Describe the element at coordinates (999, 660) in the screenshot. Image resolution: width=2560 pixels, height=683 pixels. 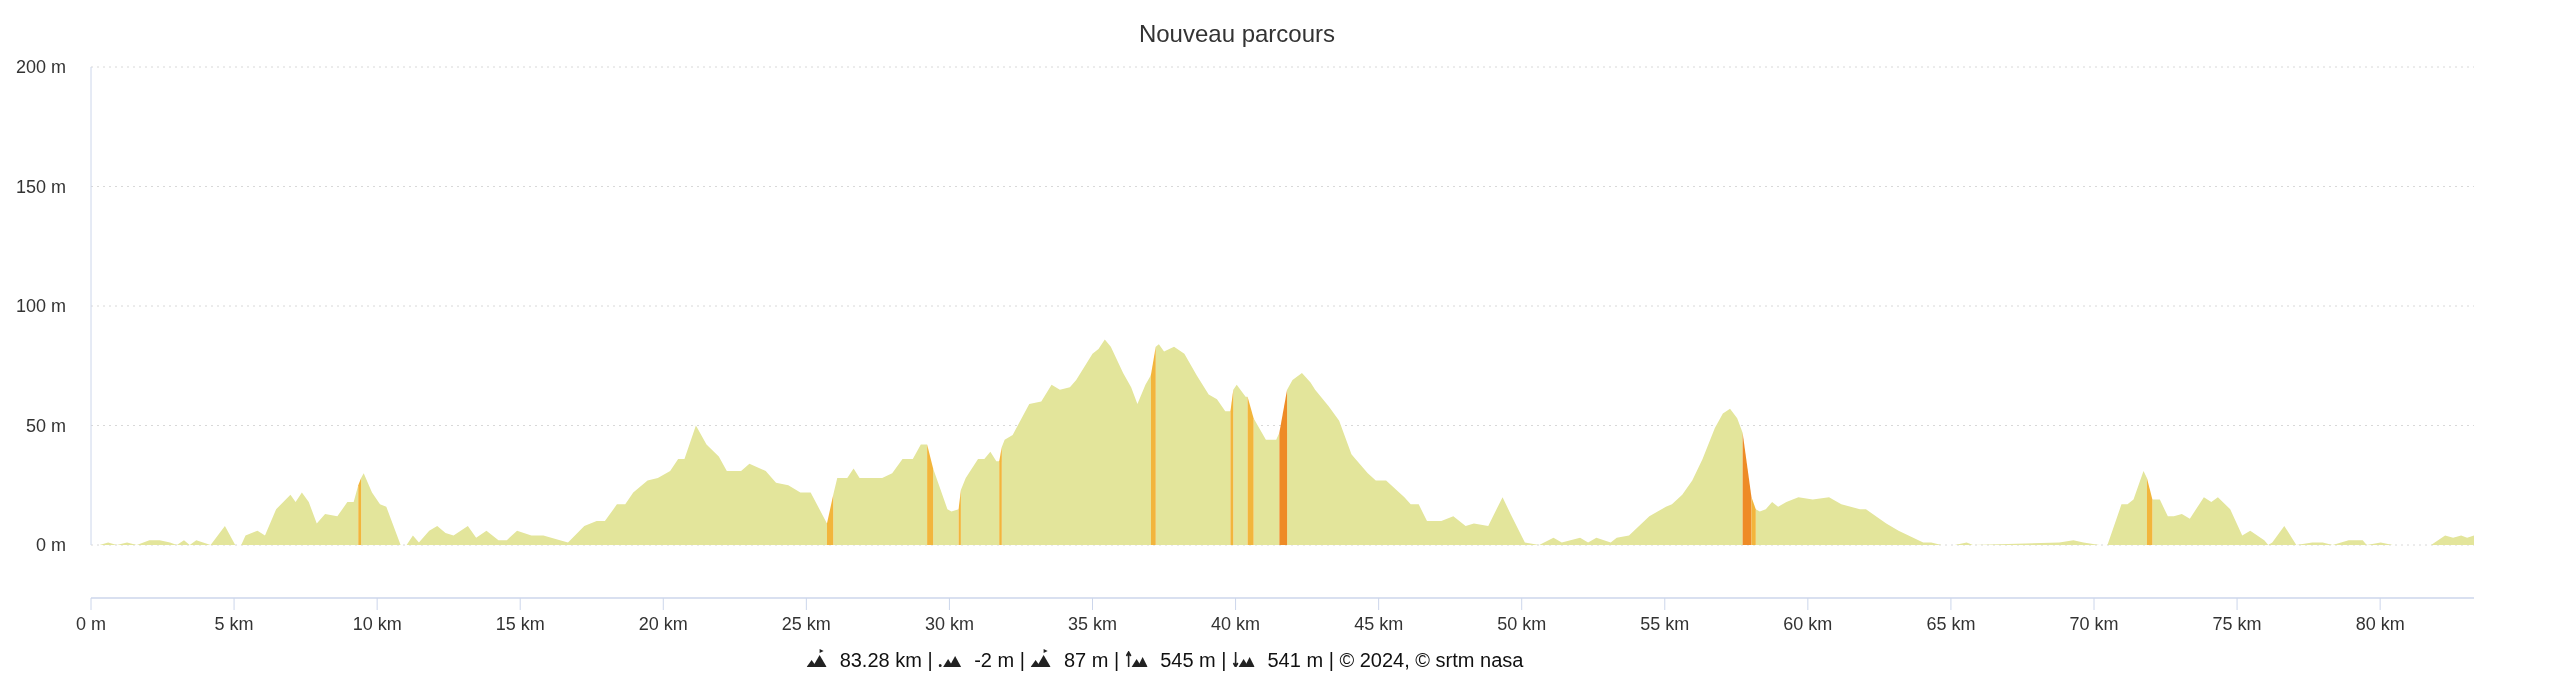
I see `text: -2 m |` at that location.